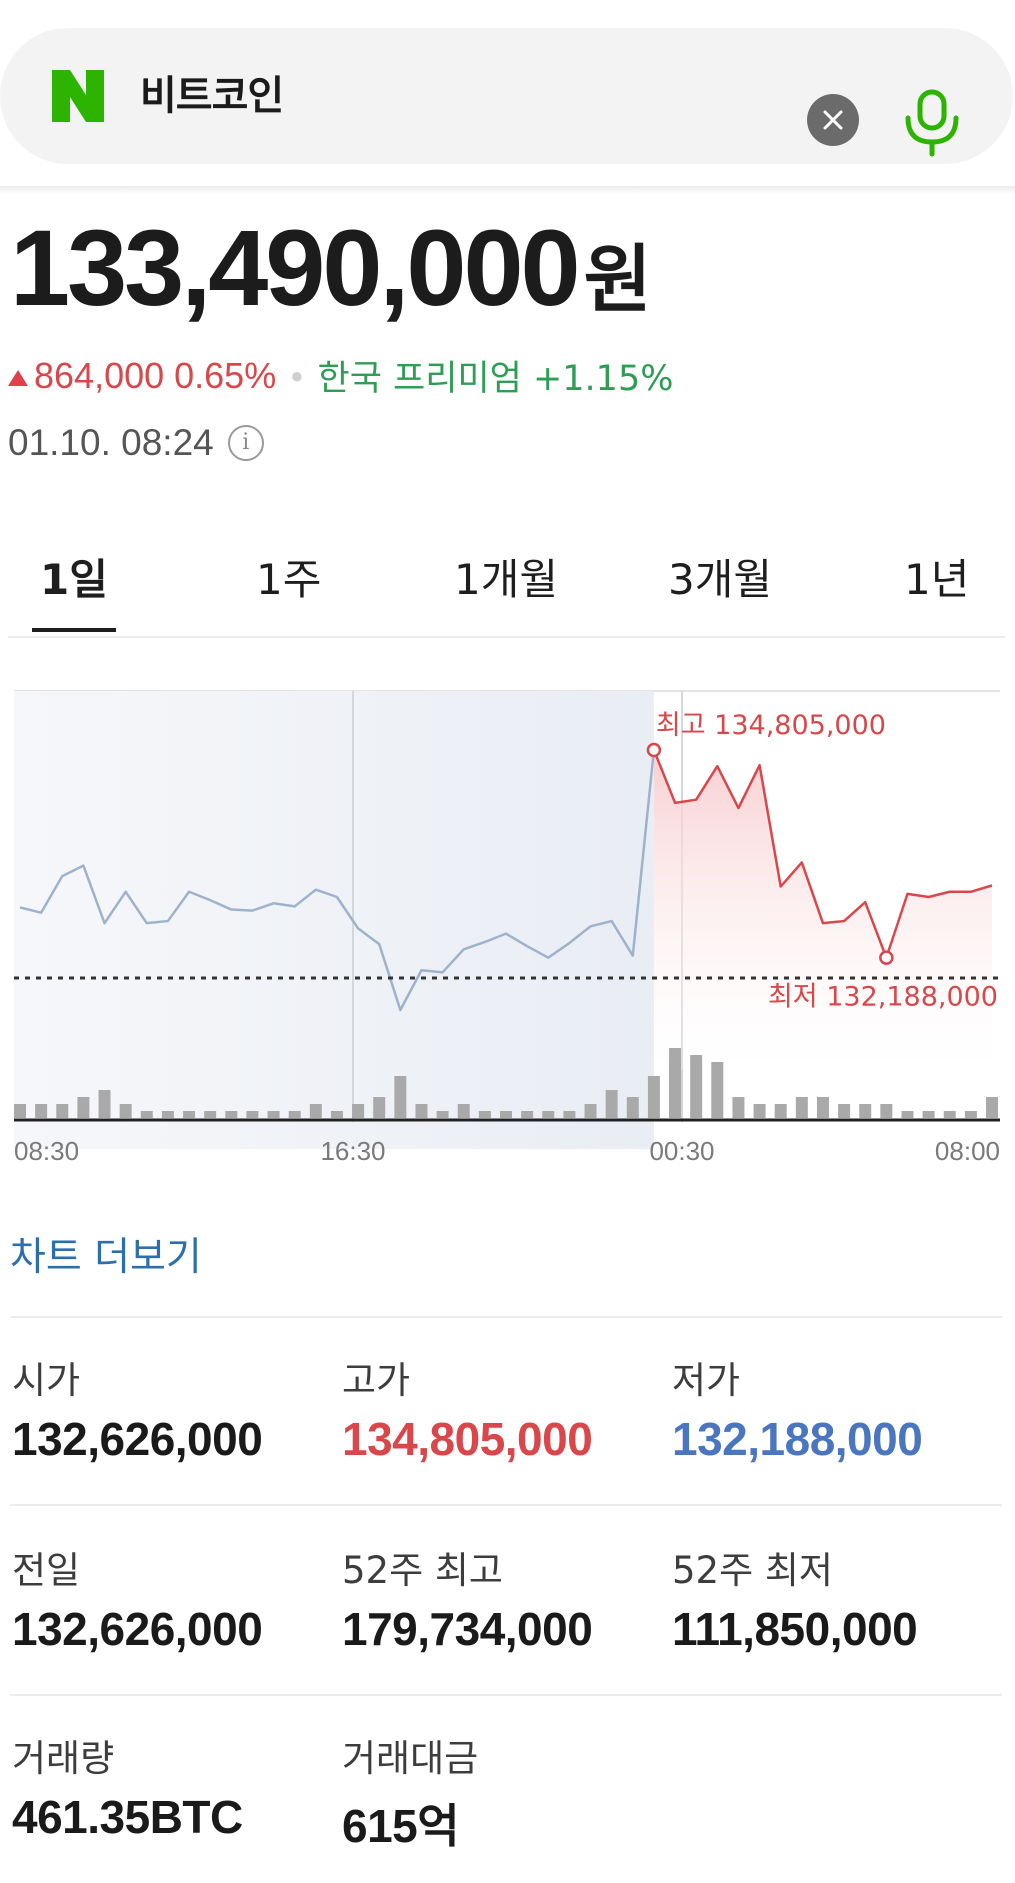 This screenshot has height=1883, width=1015. I want to click on stat-value-52w-high: 179,734,000, so click(467, 1629).